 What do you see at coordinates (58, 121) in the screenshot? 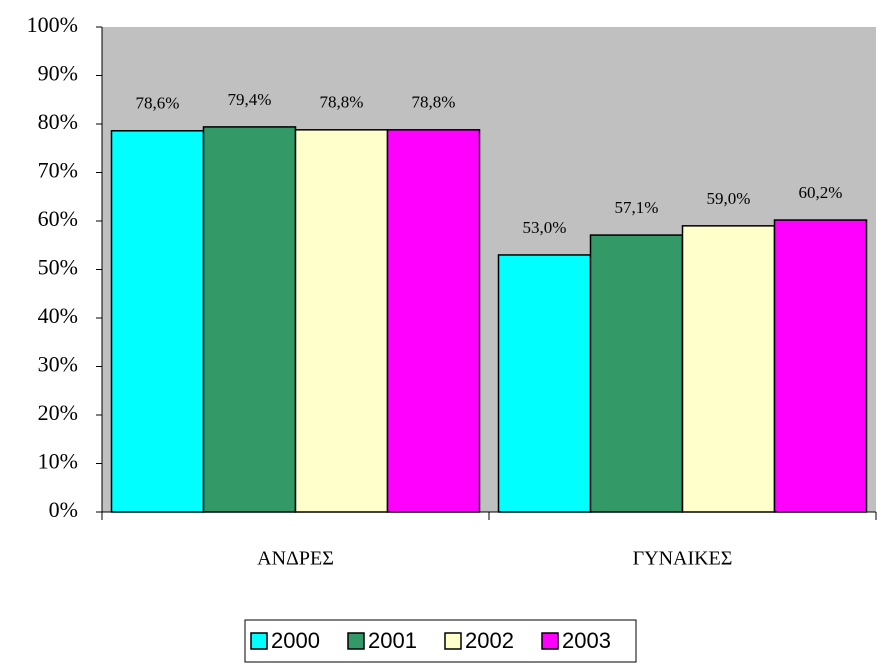
I see `y-tick-label: 80%` at bounding box center [58, 121].